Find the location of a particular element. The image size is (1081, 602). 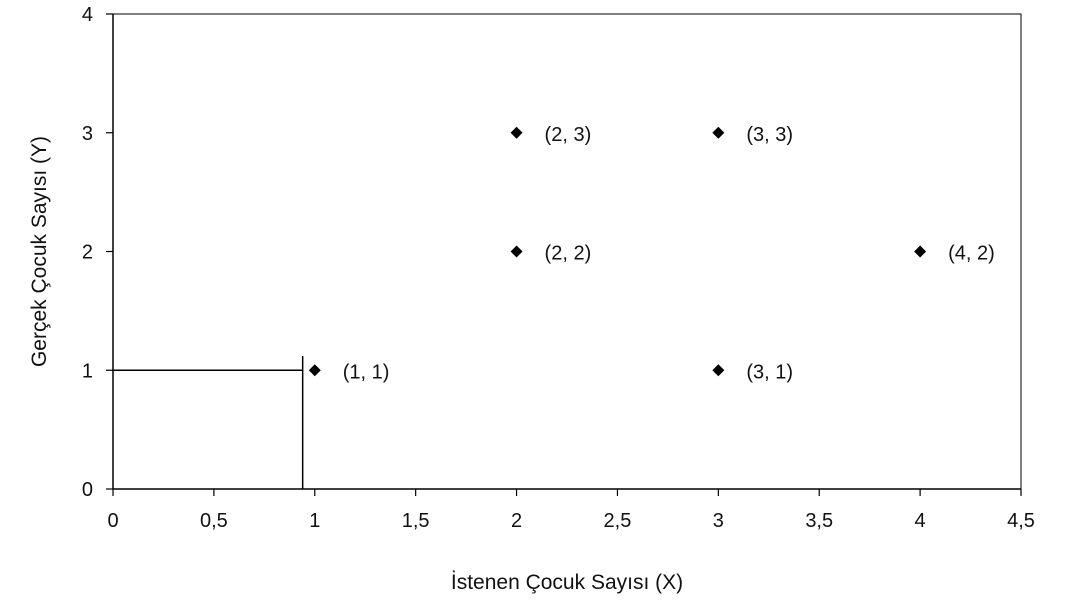

x-tick-label: 2 is located at coordinates (516, 521).